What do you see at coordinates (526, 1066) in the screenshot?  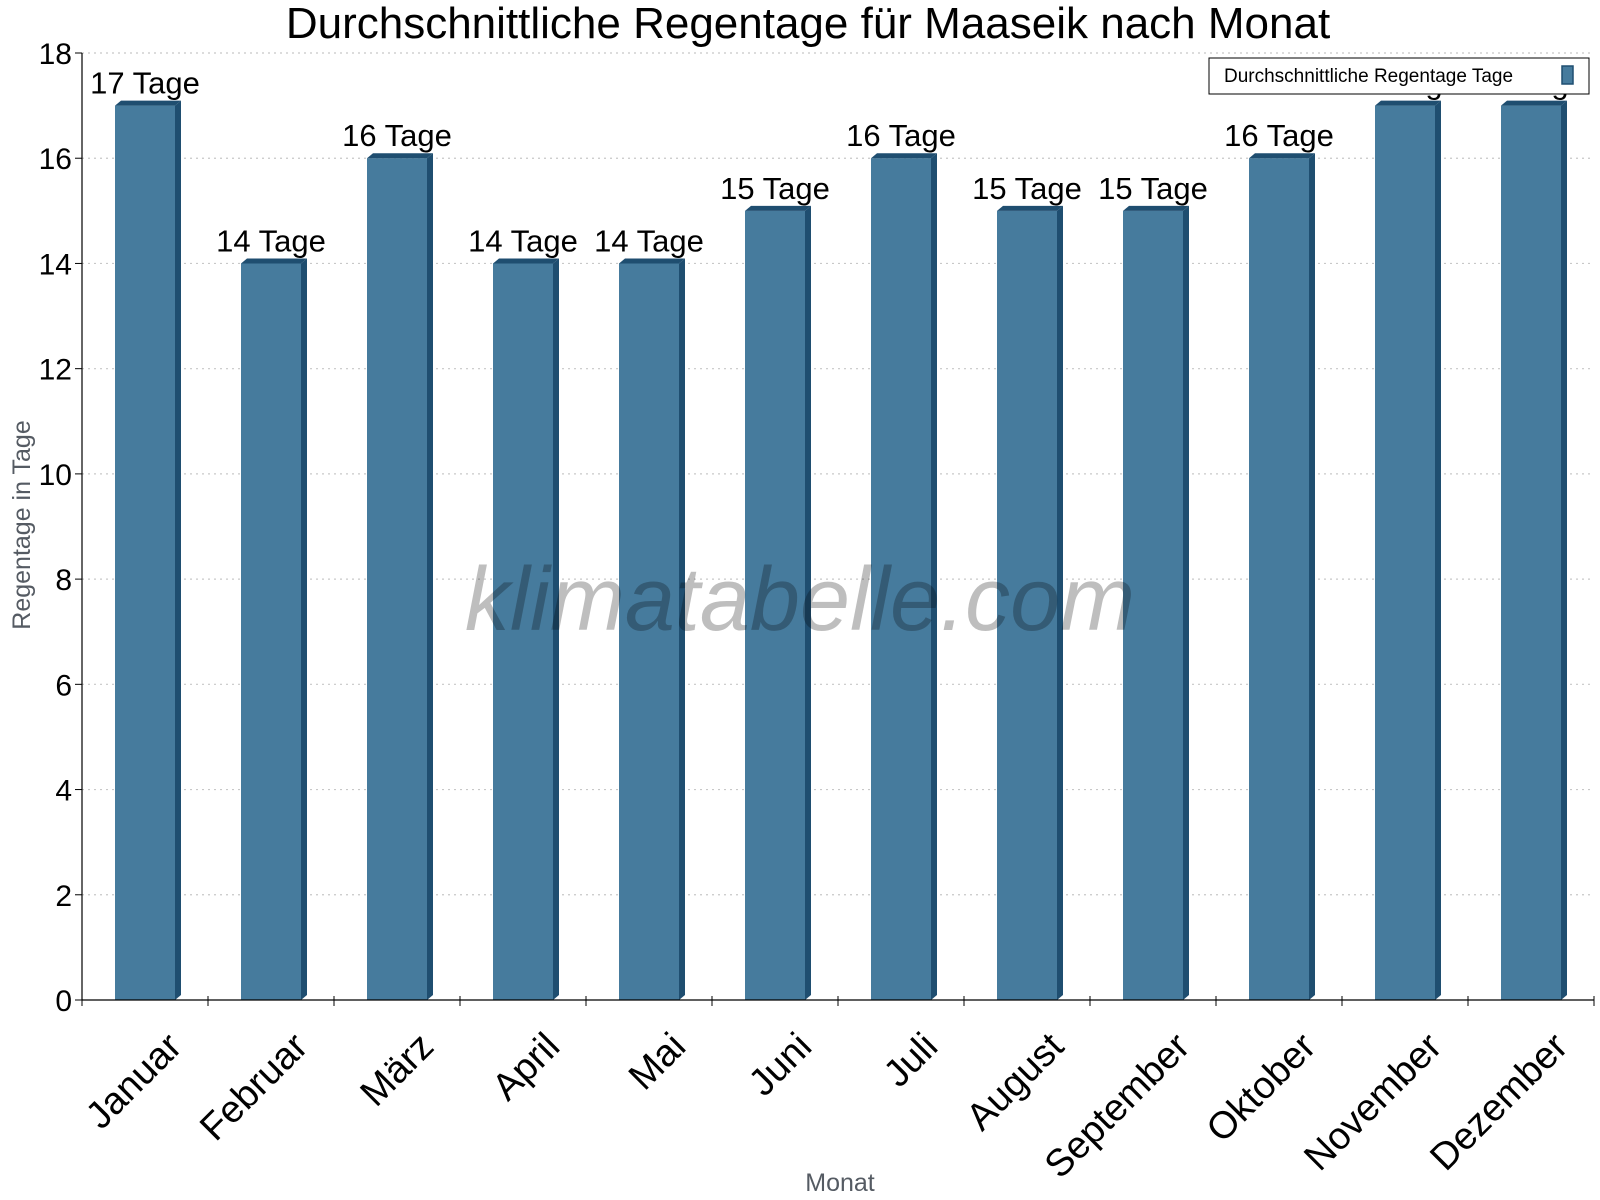 I see `x-tick-label: April` at bounding box center [526, 1066].